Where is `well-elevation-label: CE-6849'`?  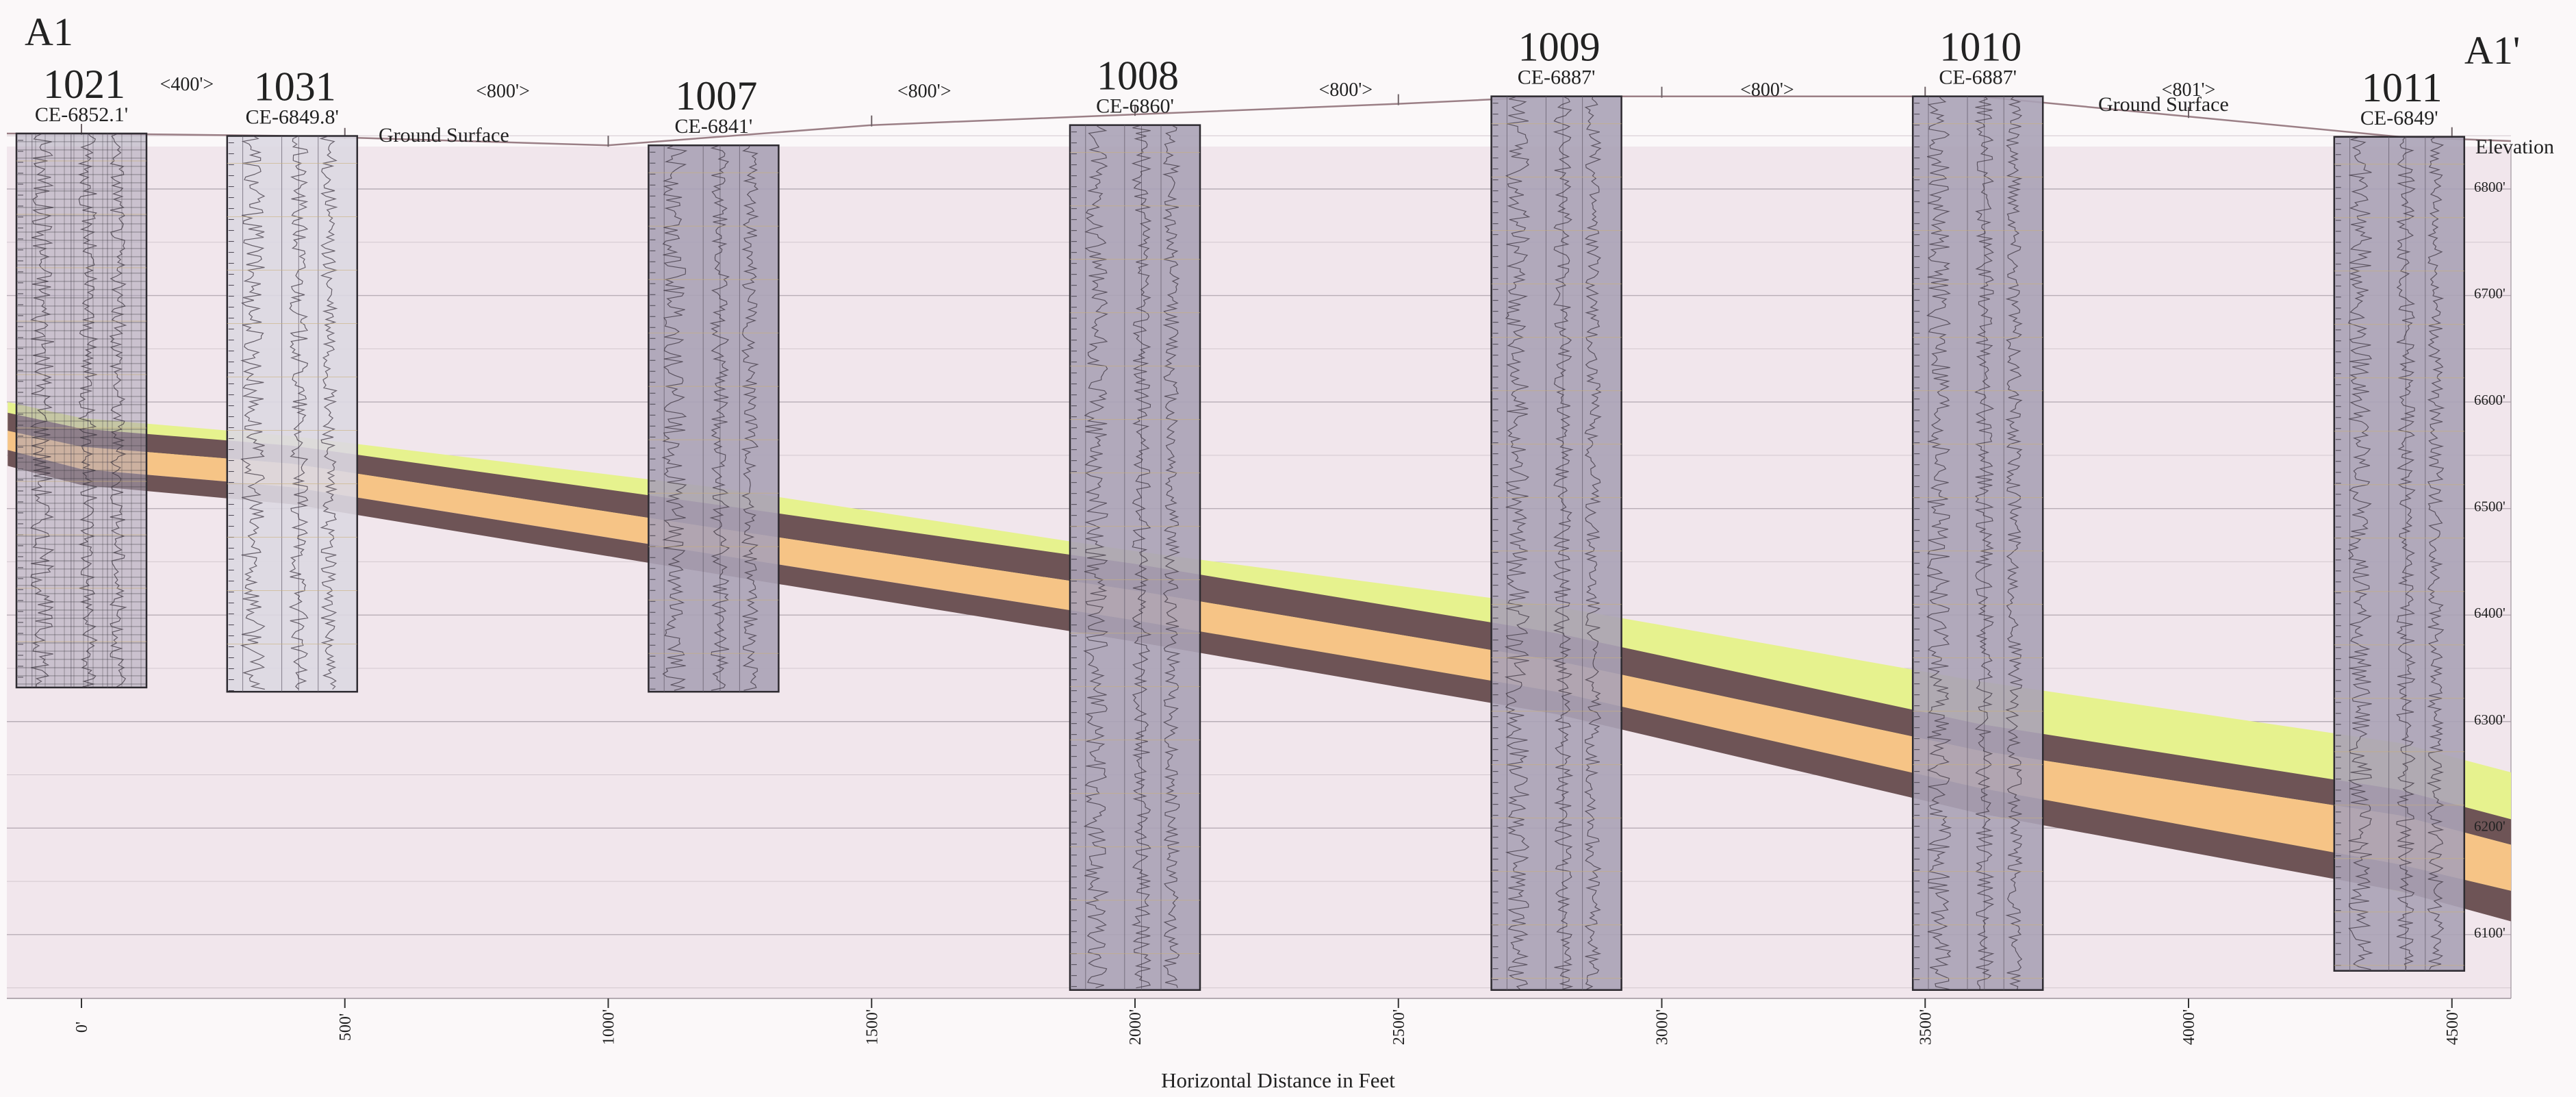 well-elevation-label: CE-6849' is located at coordinates (2399, 118).